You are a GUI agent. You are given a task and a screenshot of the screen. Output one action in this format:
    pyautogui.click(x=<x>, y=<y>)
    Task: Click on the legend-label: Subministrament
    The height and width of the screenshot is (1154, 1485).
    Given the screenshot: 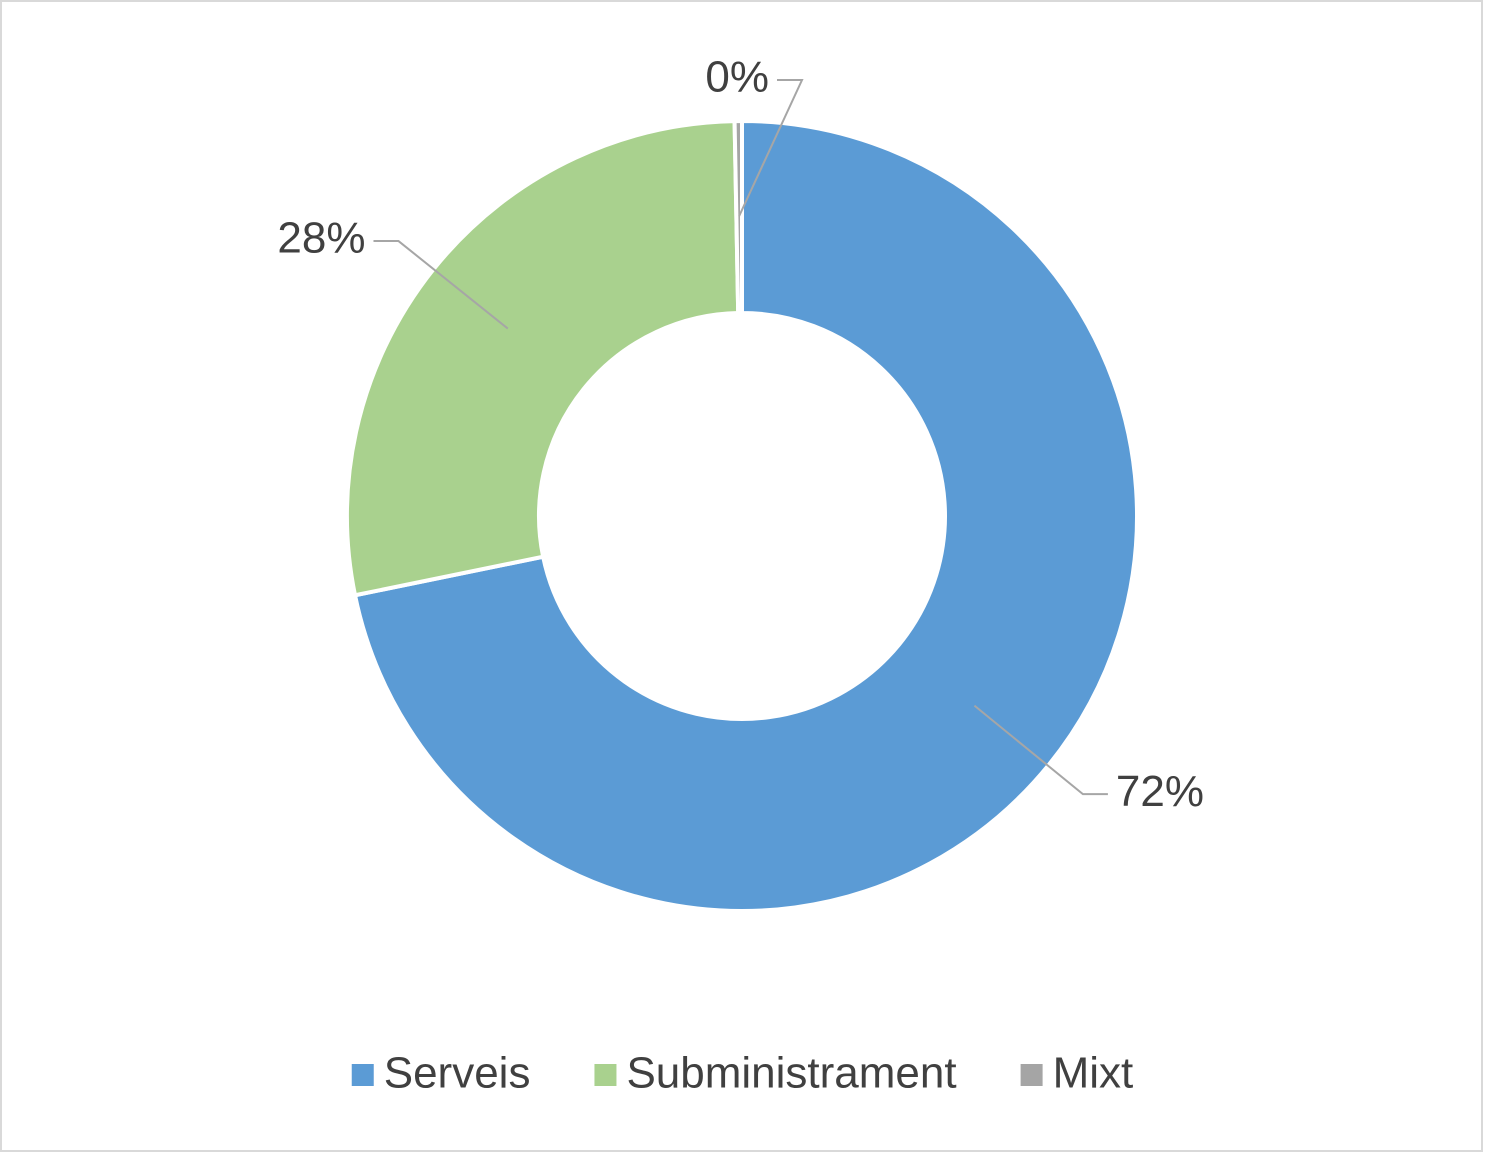 What is the action you would take?
    pyautogui.click(x=791, y=1073)
    